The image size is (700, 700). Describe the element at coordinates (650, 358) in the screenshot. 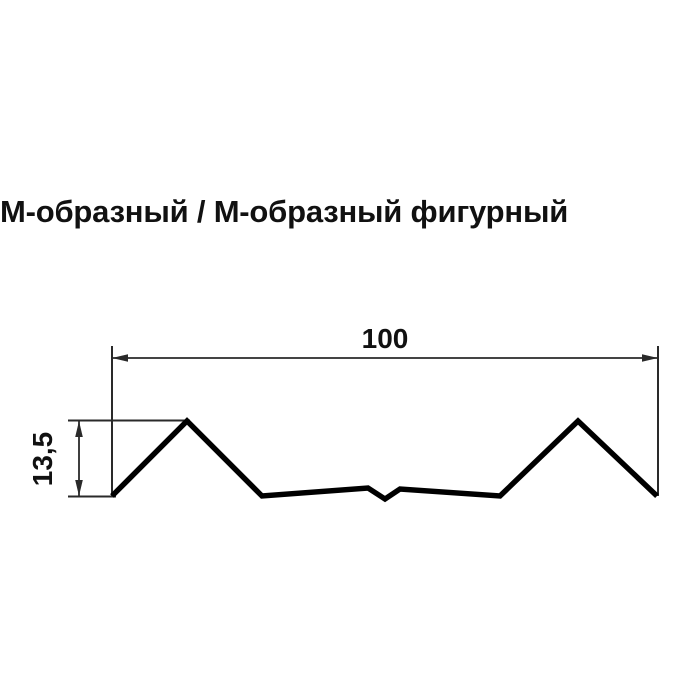

I see `width-arrow-right-icon` at that location.